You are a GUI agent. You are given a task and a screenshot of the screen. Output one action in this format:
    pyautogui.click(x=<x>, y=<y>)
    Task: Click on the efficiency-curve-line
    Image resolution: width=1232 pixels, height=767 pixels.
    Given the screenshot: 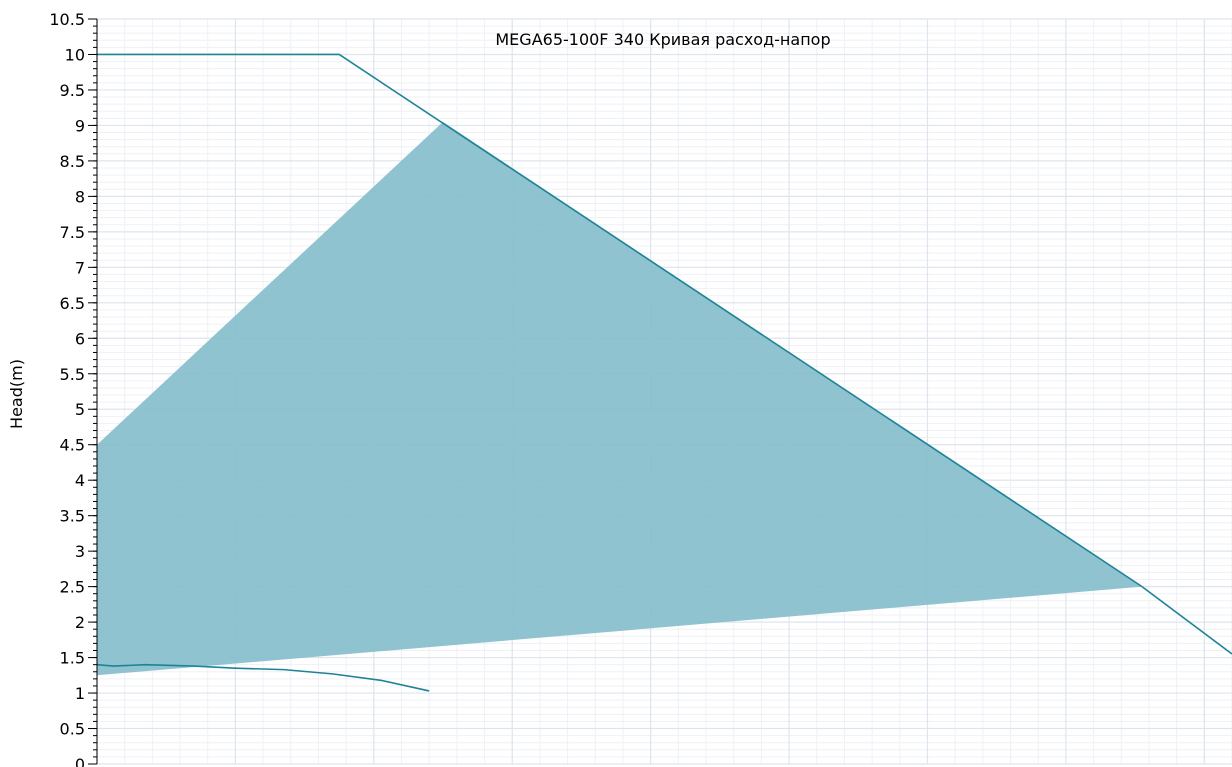 What is the action you would take?
    pyautogui.click(x=263, y=677)
    